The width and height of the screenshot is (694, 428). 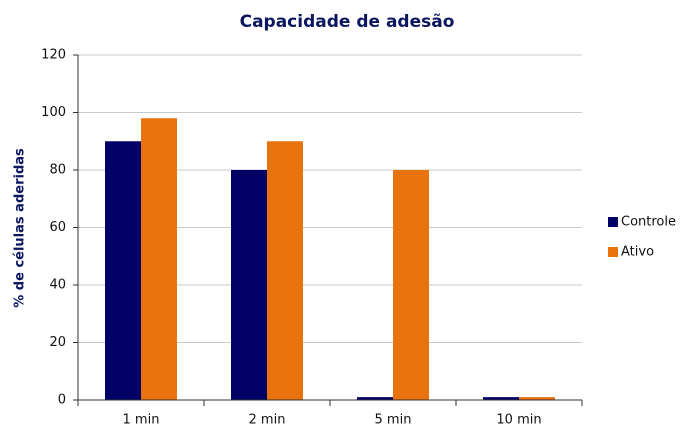 What do you see at coordinates (648, 222) in the screenshot?
I see `legend-label: Controle` at bounding box center [648, 222].